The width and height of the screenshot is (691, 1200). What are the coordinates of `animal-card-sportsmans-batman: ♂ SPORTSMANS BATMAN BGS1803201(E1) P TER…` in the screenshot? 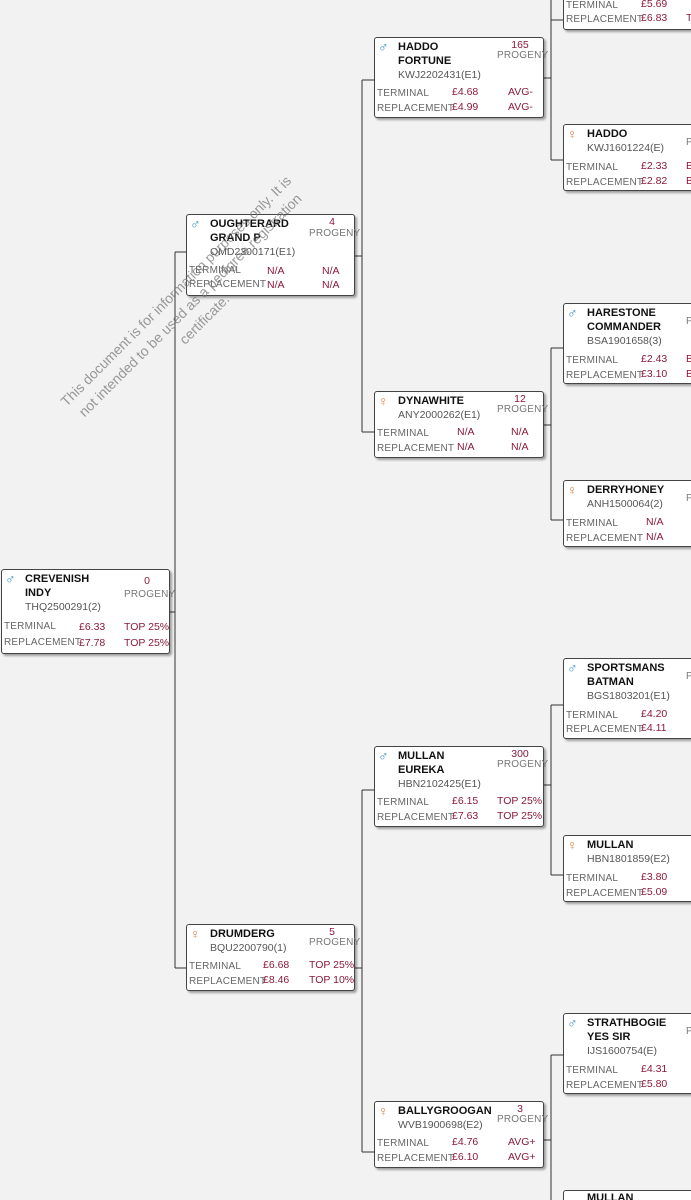 It's located at (627, 698).